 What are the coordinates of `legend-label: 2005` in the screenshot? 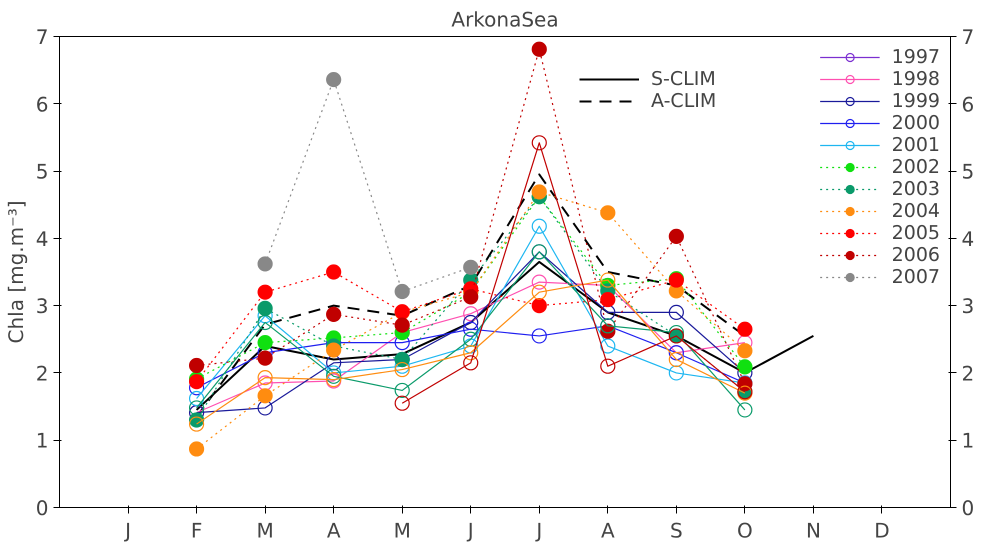 It's located at (916, 233).